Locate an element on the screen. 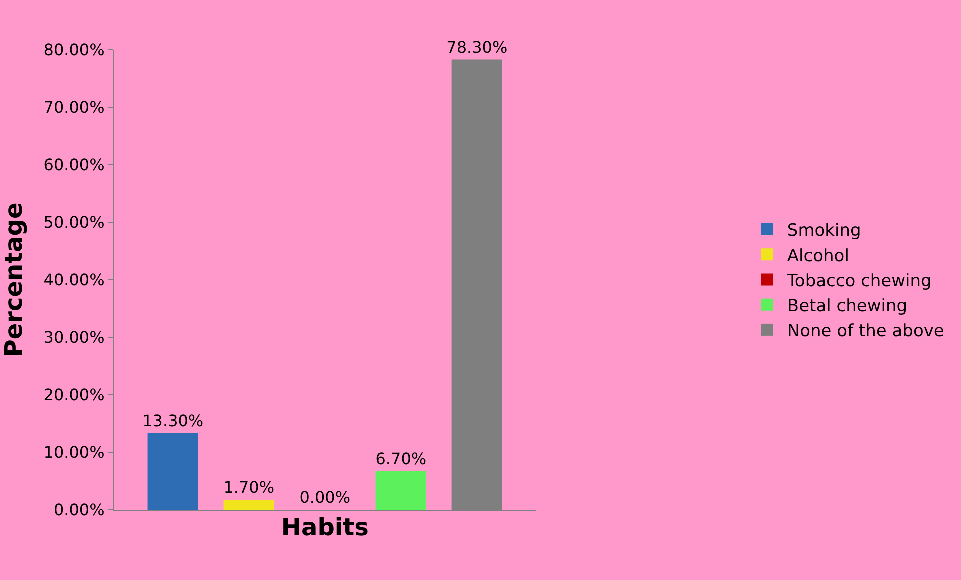  y-tick-label: 10.00% is located at coordinates (74, 452).